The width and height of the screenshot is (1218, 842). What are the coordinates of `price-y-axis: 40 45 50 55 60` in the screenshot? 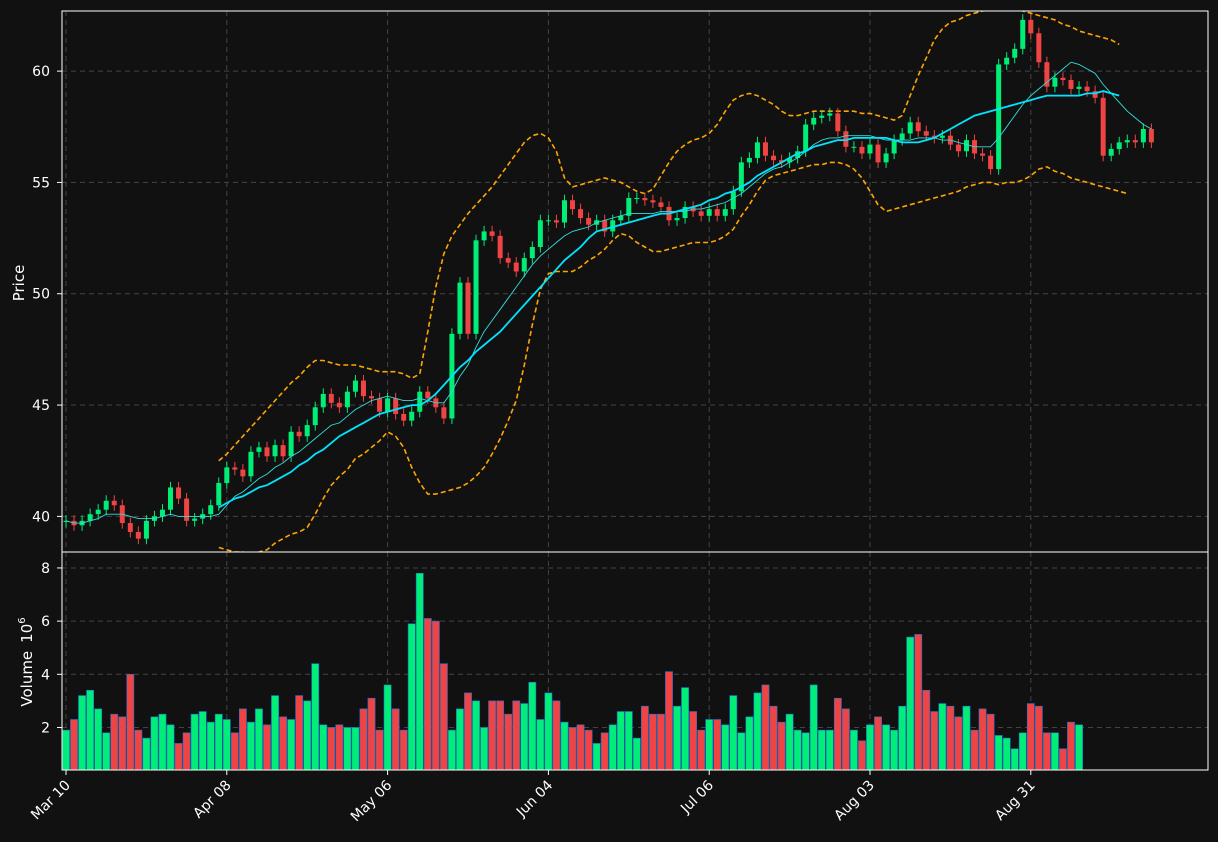 It's located at (47, 294).